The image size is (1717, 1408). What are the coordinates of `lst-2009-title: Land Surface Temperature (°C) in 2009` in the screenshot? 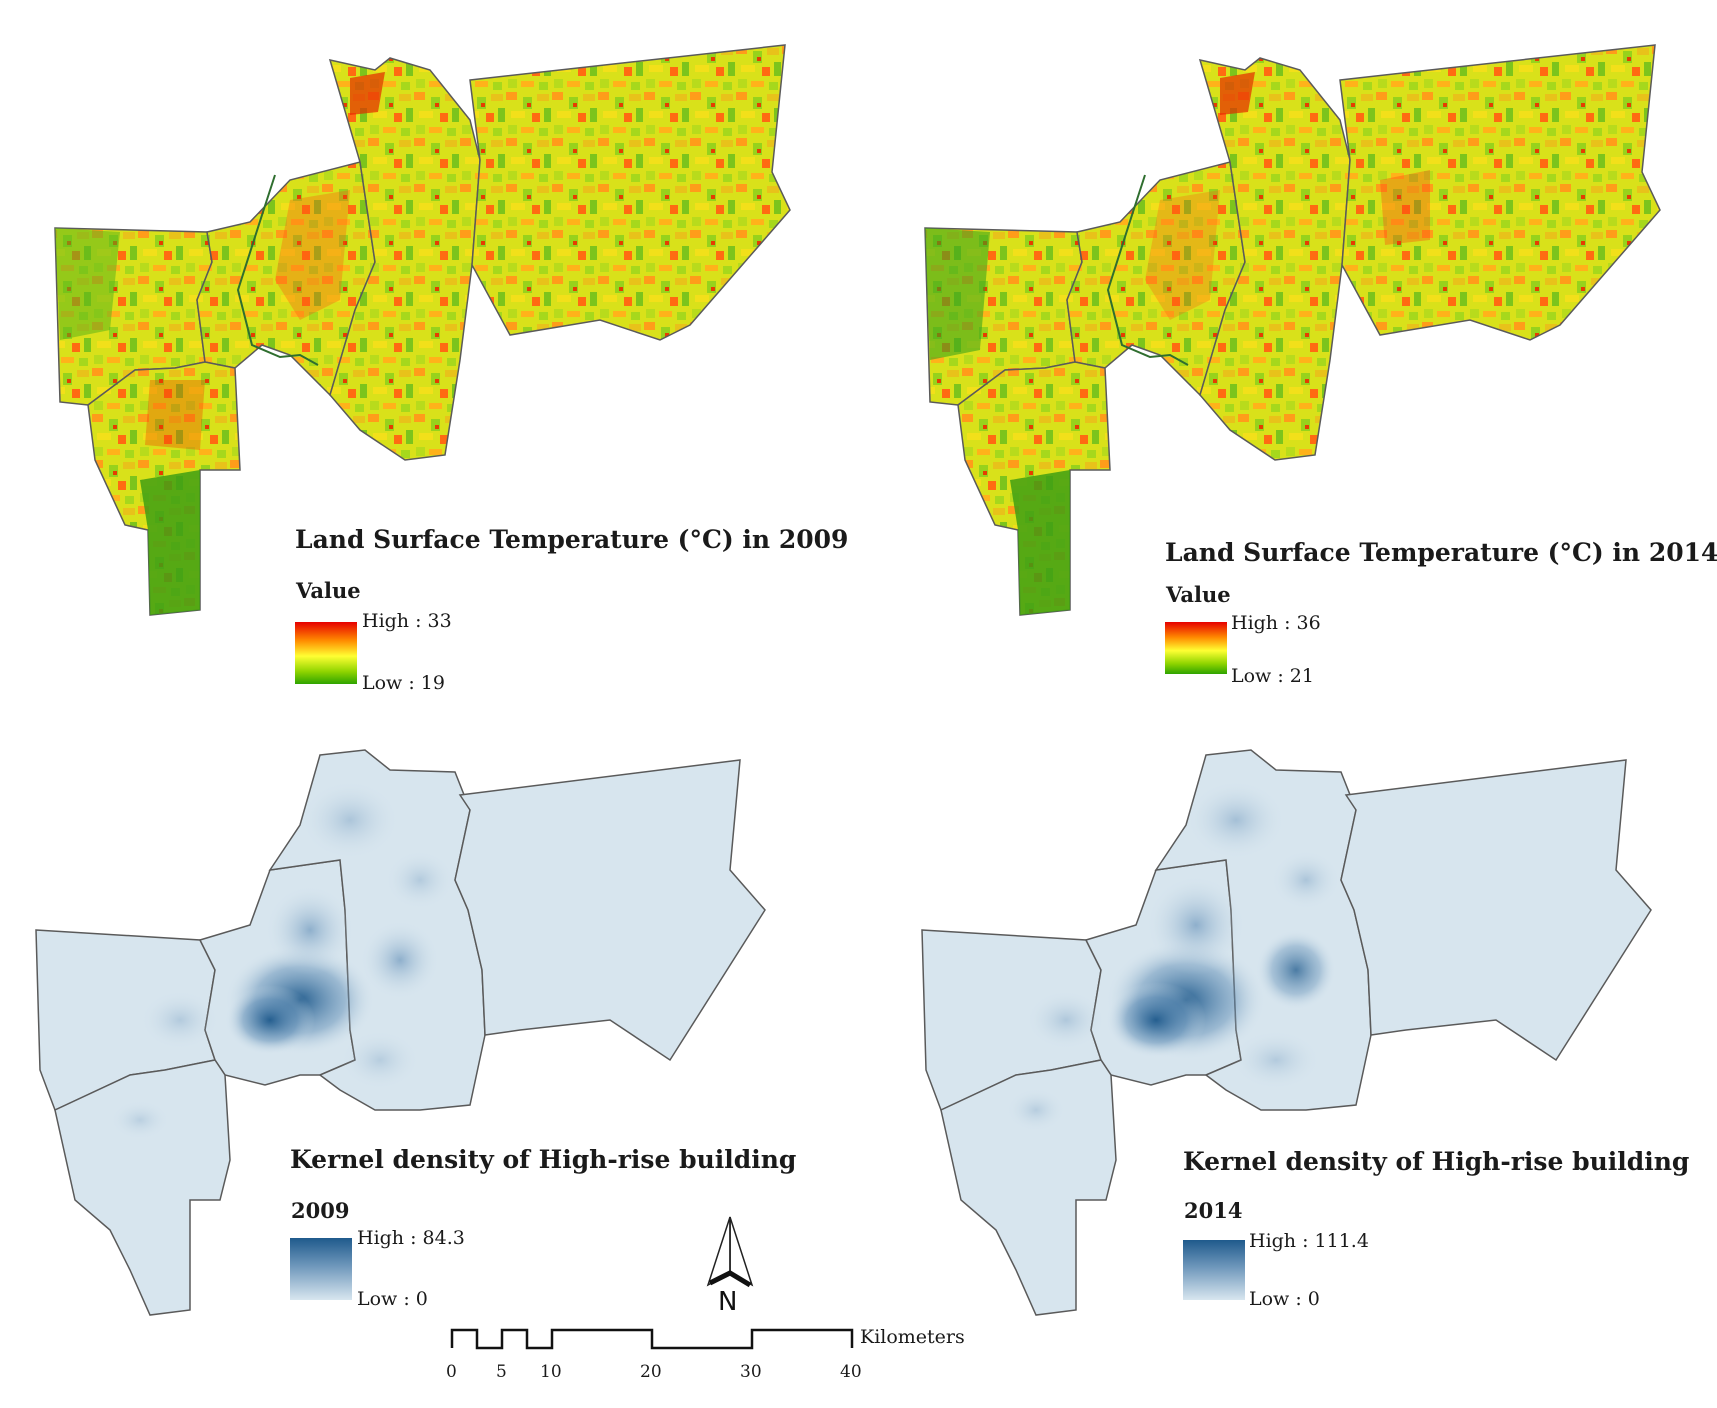 It's located at (572, 539).